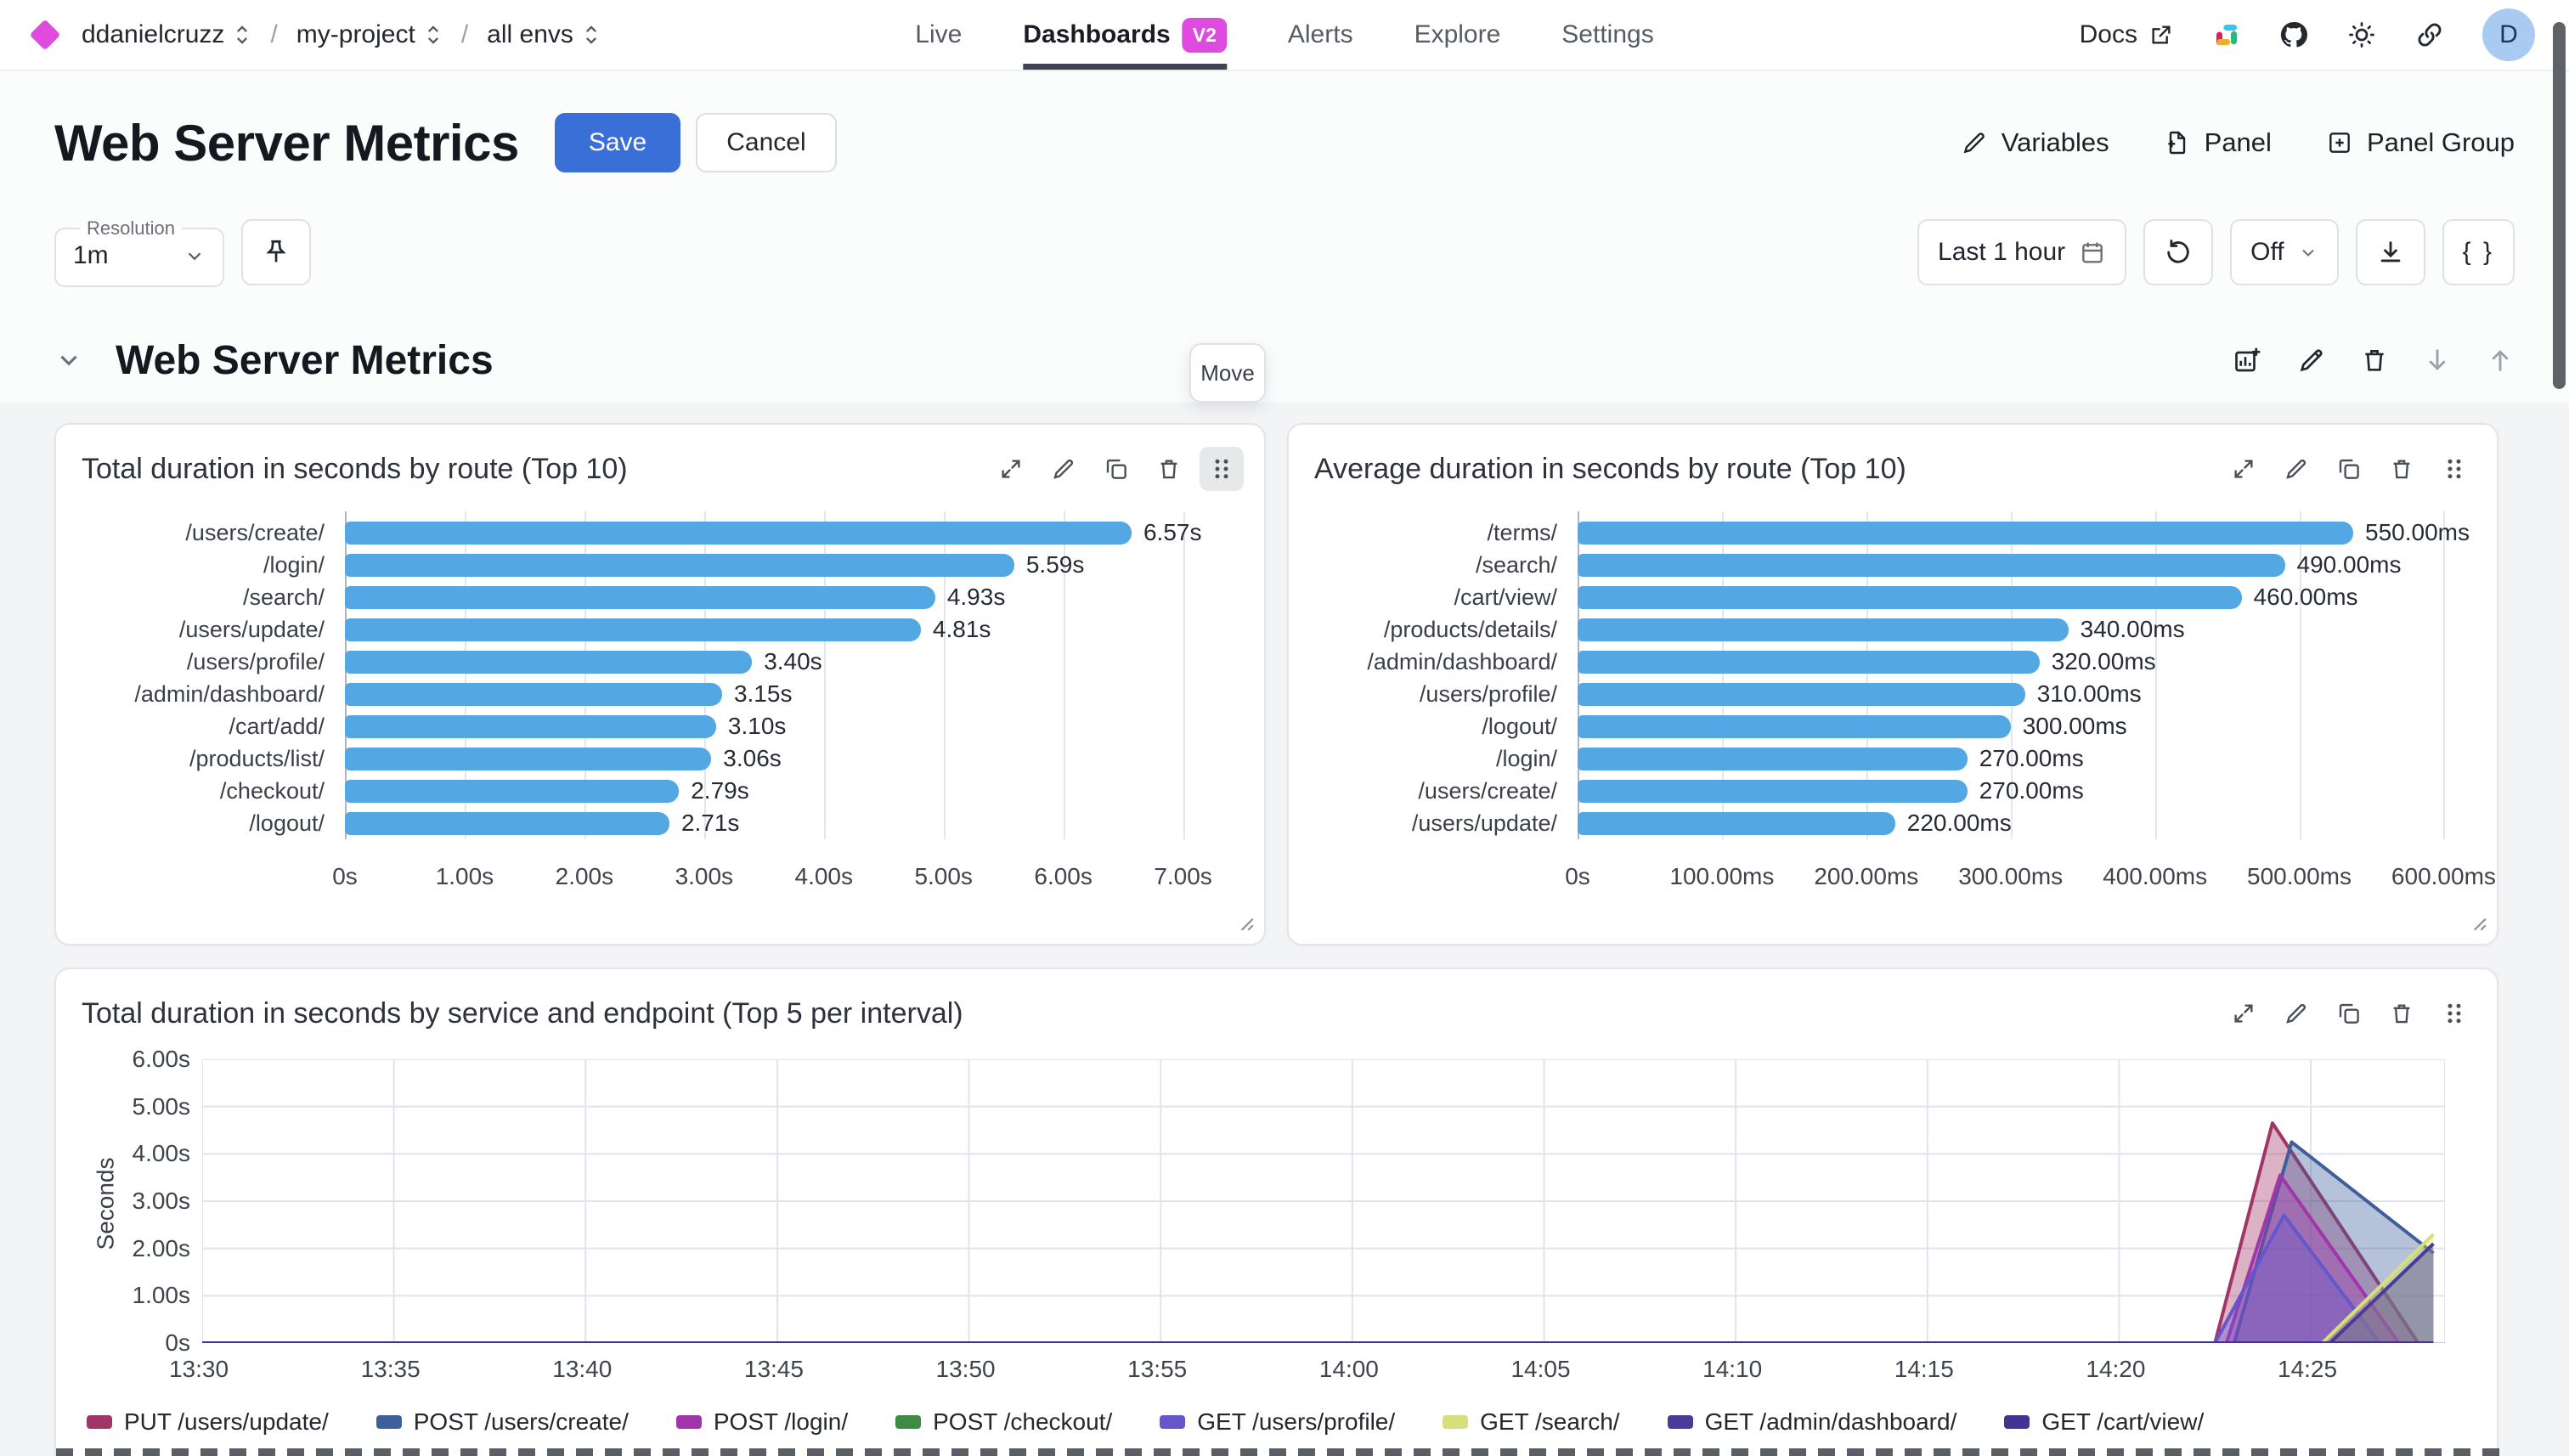  What do you see at coordinates (2501, 360) in the screenshot?
I see `move-group-up-icon` at bounding box center [2501, 360].